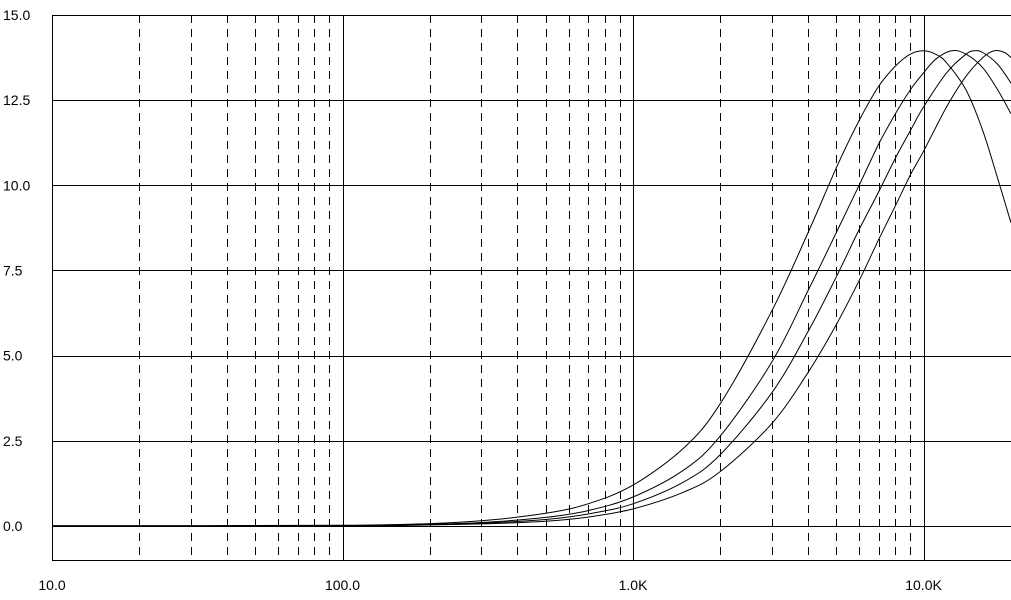  What do you see at coordinates (51, 585) in the screenshot?
I see `x-tick-label: 10.0` at bounding box center [51, 585].